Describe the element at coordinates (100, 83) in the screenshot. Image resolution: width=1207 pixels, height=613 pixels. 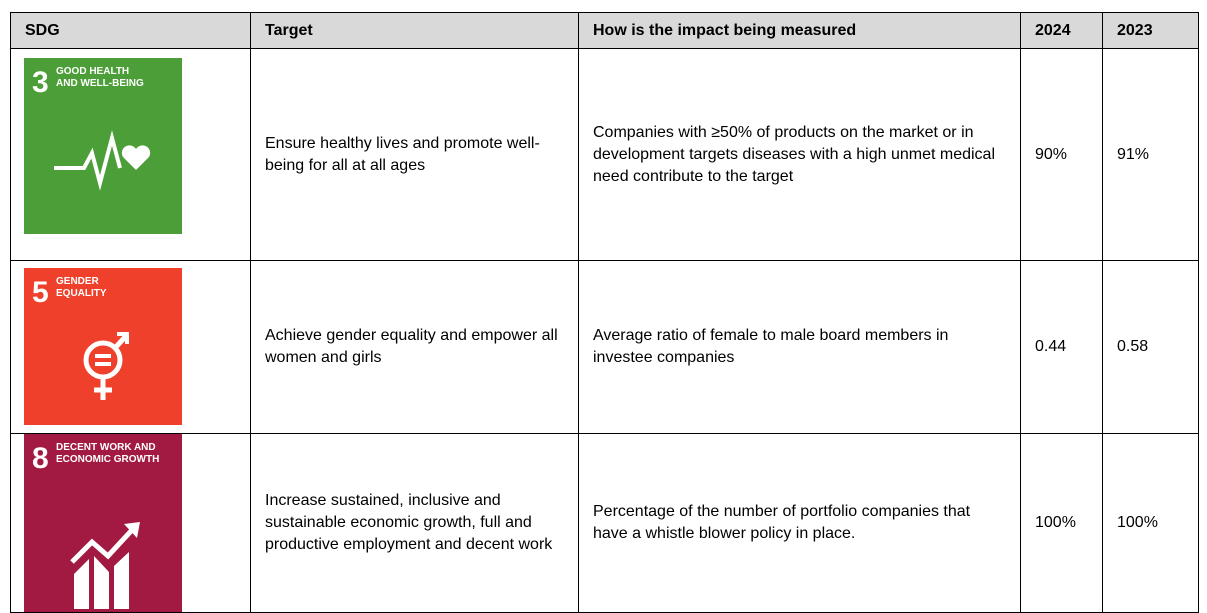
I see `sdg-label: AND WELL-BEING` at that location.